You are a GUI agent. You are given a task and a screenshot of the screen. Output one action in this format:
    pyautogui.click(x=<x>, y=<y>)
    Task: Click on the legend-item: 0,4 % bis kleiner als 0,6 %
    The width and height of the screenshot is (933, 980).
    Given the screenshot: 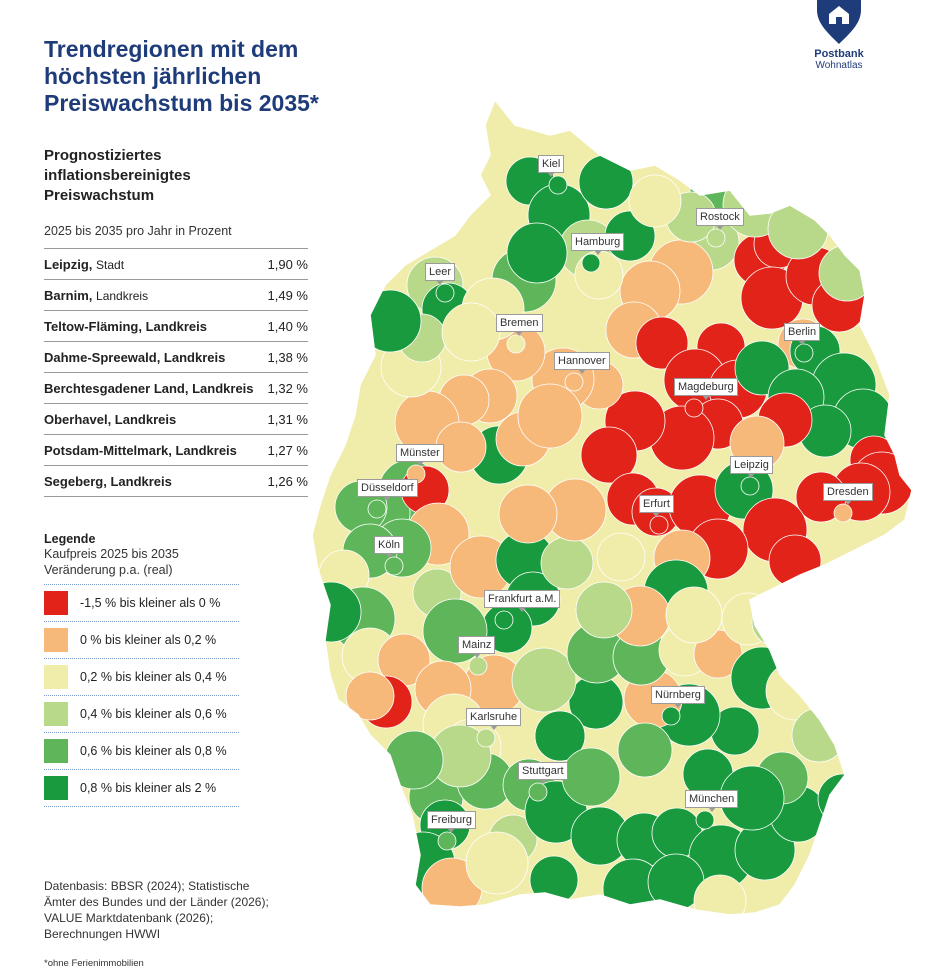 What is the action you would take?
    pyautogui.click(x=141, y=714)
    